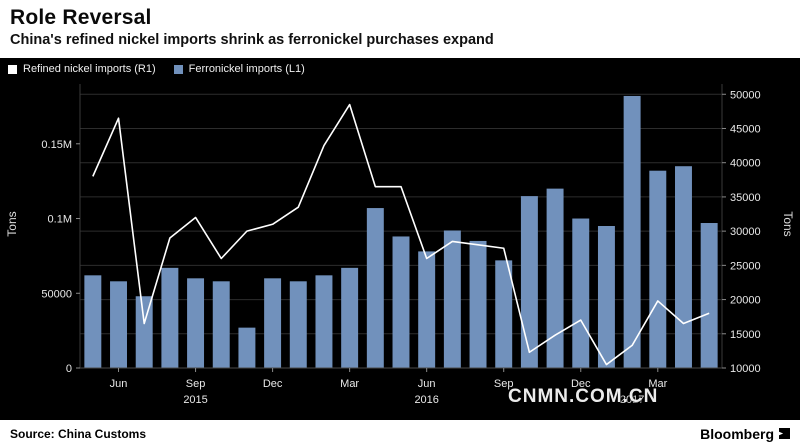  I want to click on legend-label-ferronickel: Ferronickel imports (L1), so click(246, 69).